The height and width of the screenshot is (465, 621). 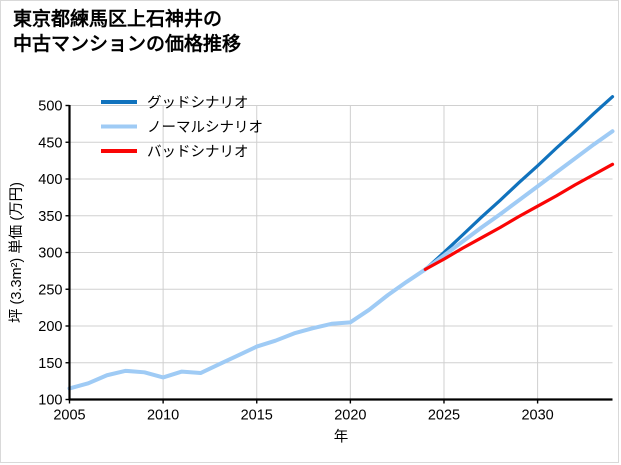 I want to click on y-tick-label: 300, so click(x=50, y=254).